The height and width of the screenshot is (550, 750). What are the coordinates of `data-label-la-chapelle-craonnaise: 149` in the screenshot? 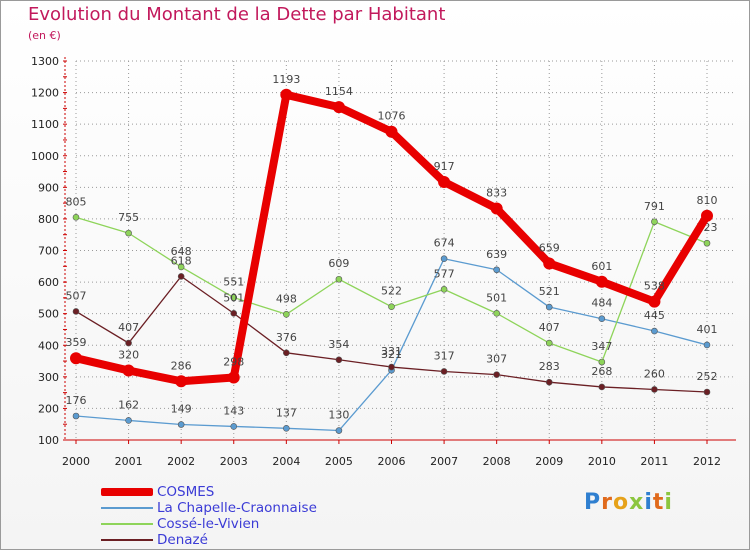 It's located at (181, 409).